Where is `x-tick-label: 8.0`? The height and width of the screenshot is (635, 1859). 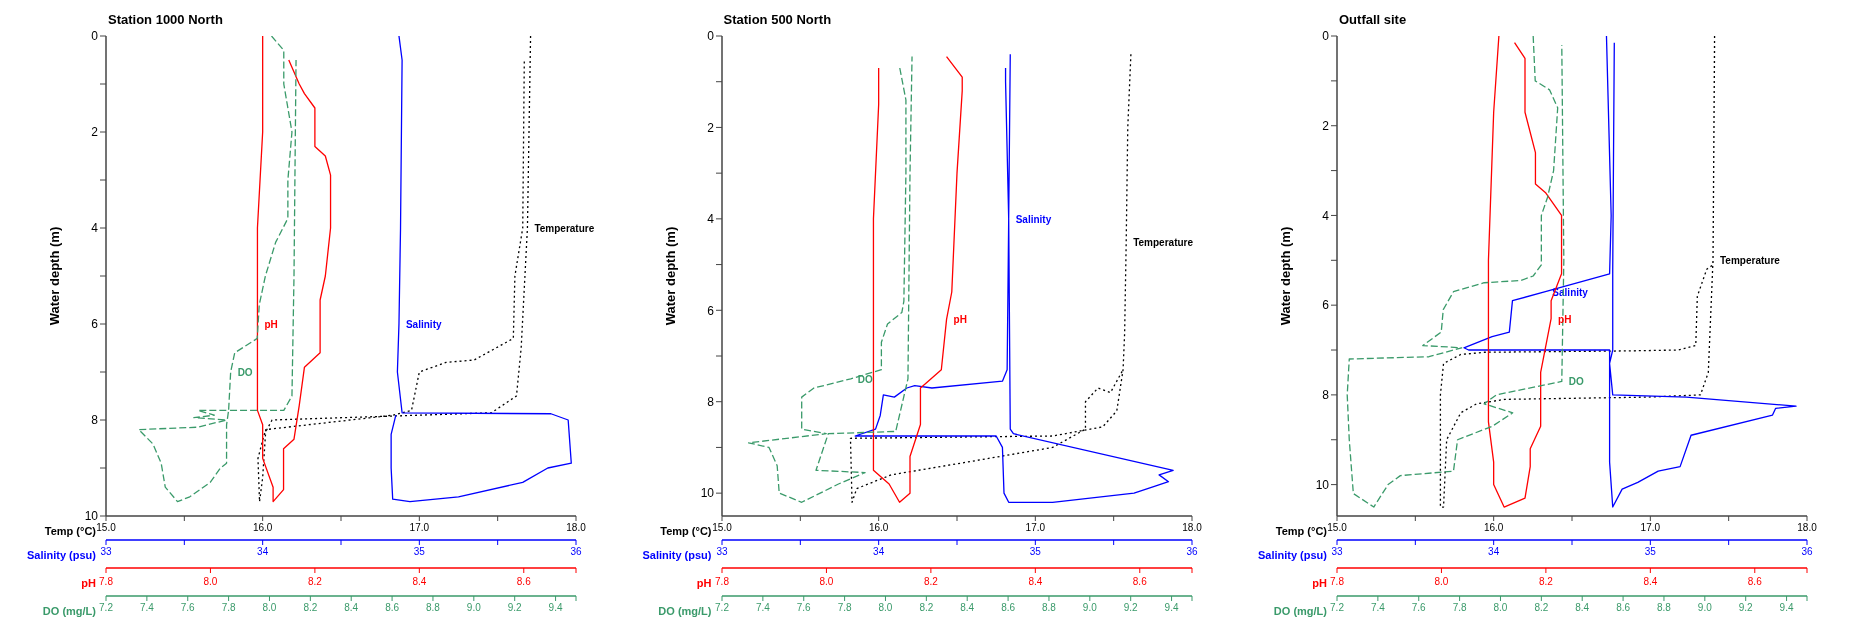
x-tick-label: 8.0 is located at coordinates (826, 581).